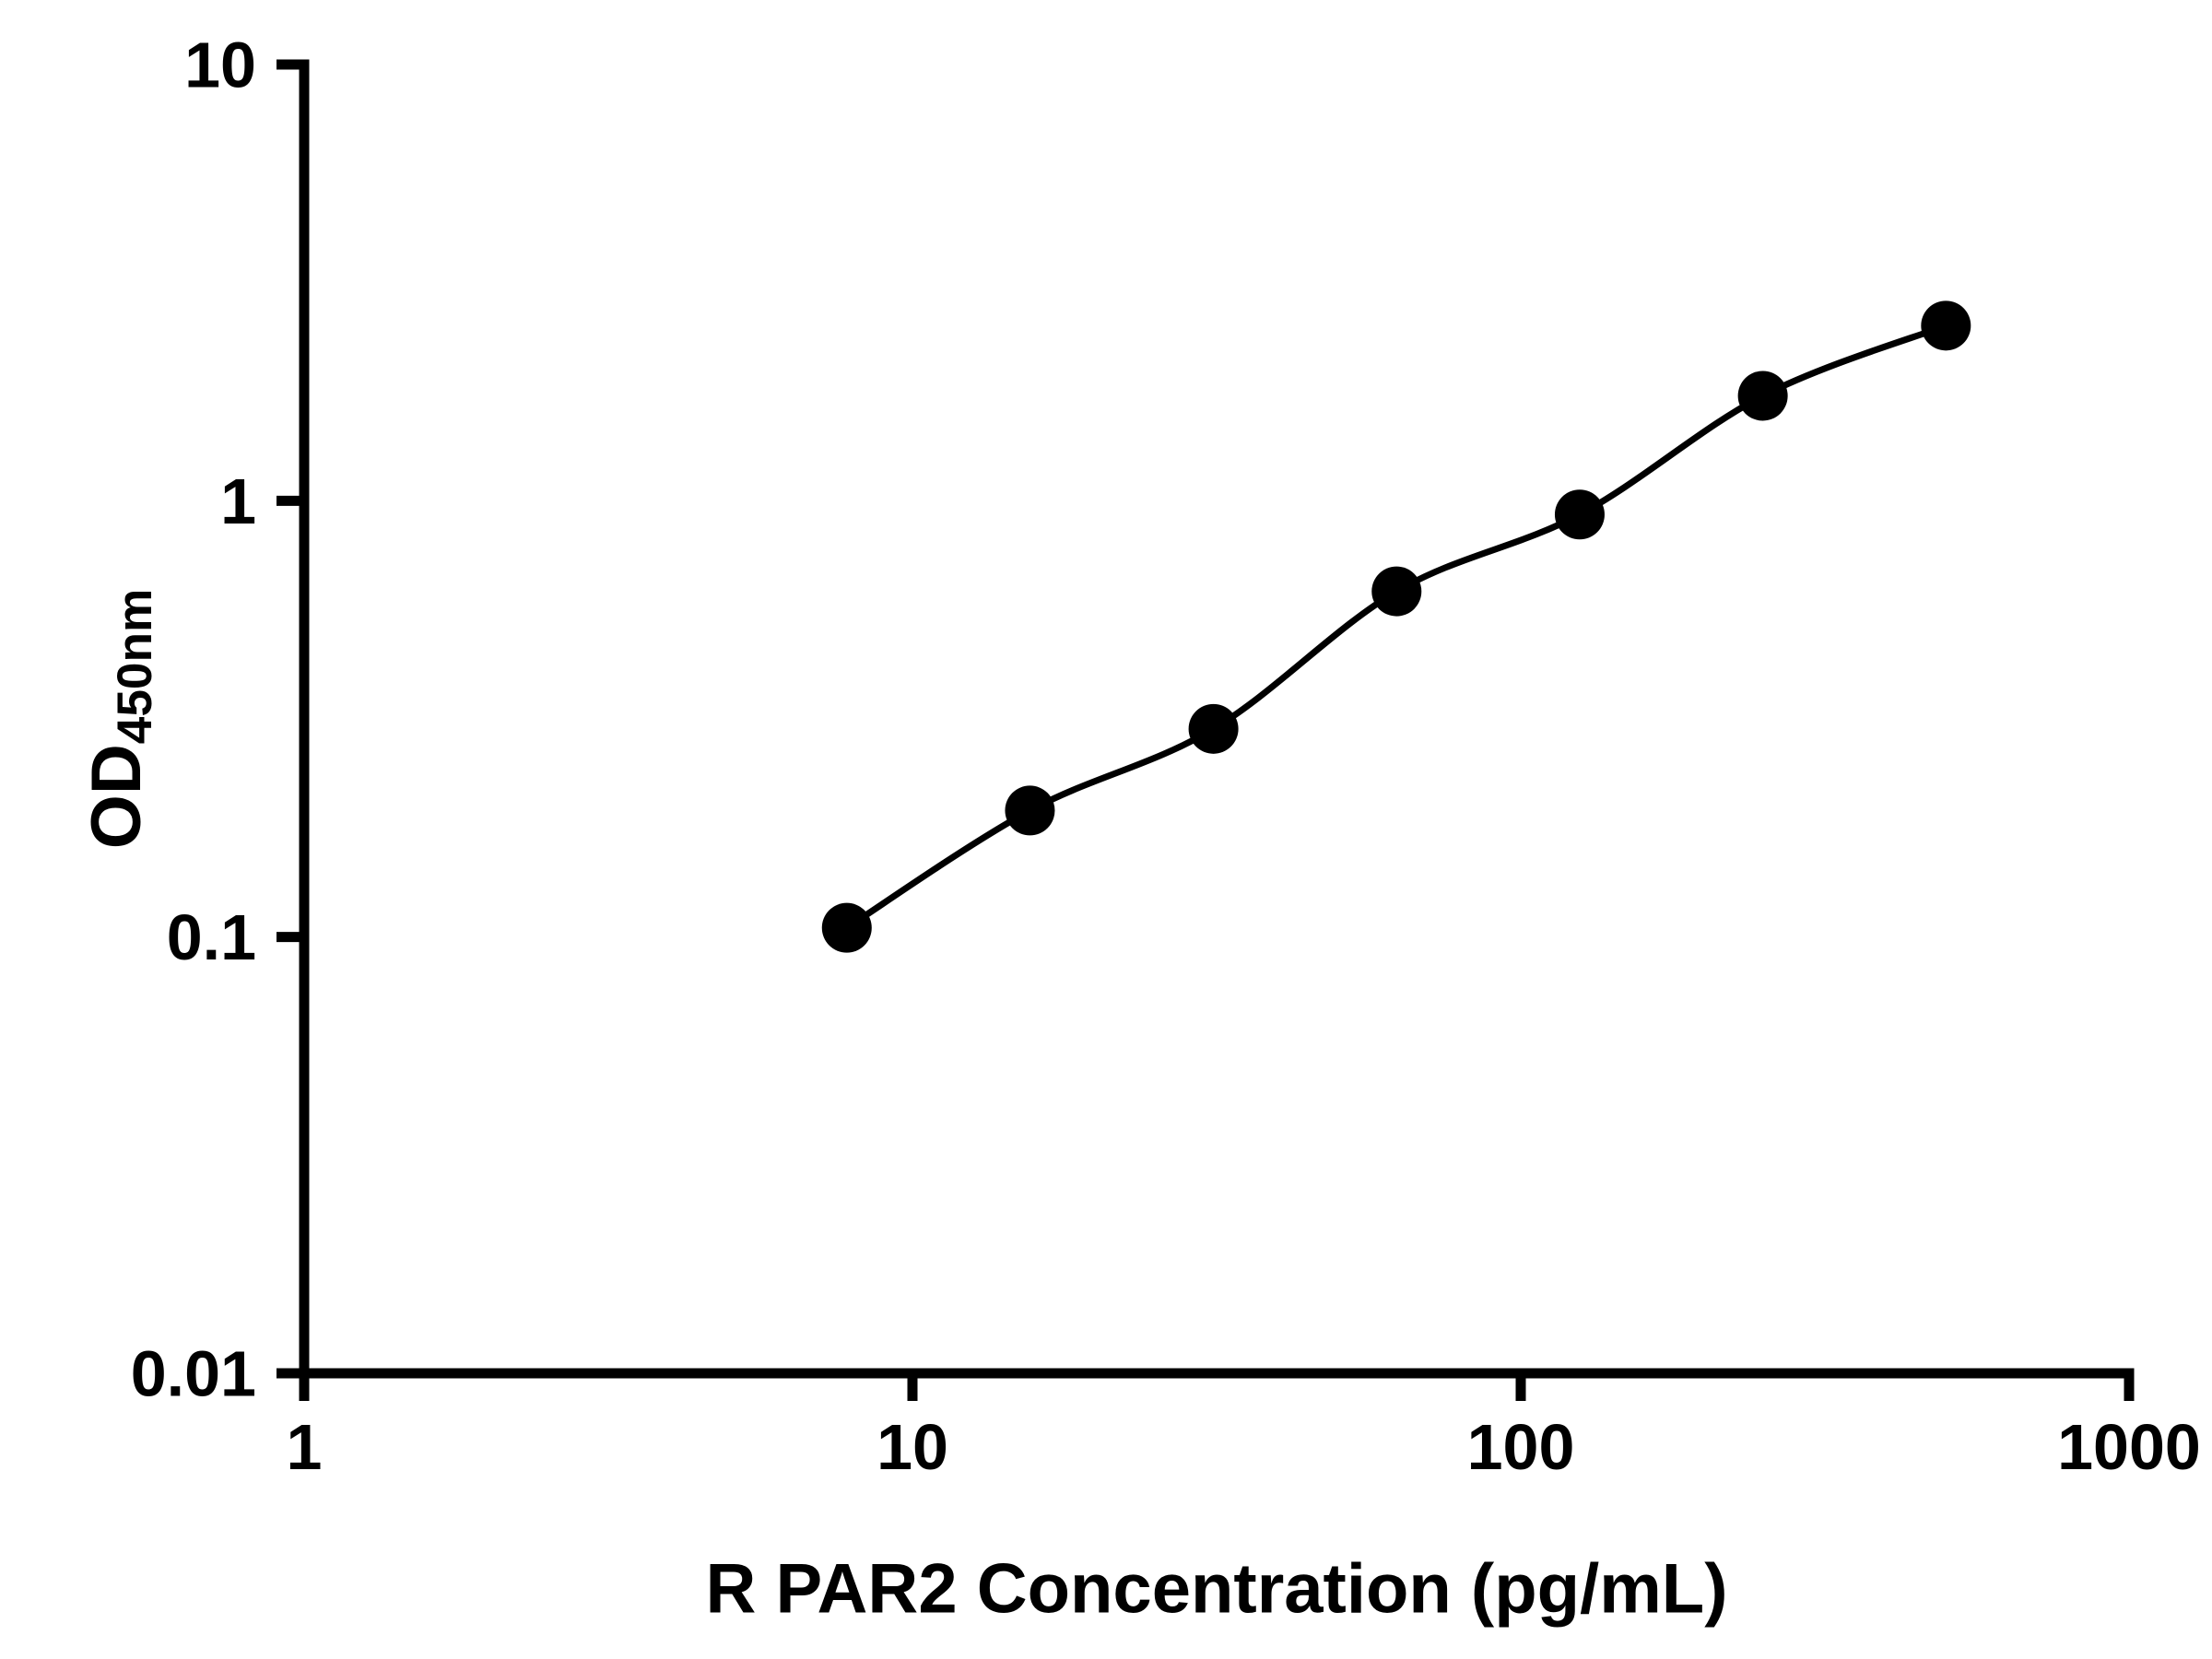 The width and height of the screenshot is (2212, 1659). What do you see at coordinates (193, 1374) in the screenshot?
I see `y-tick-label: 0.01` at bounding box center [193, 1374].